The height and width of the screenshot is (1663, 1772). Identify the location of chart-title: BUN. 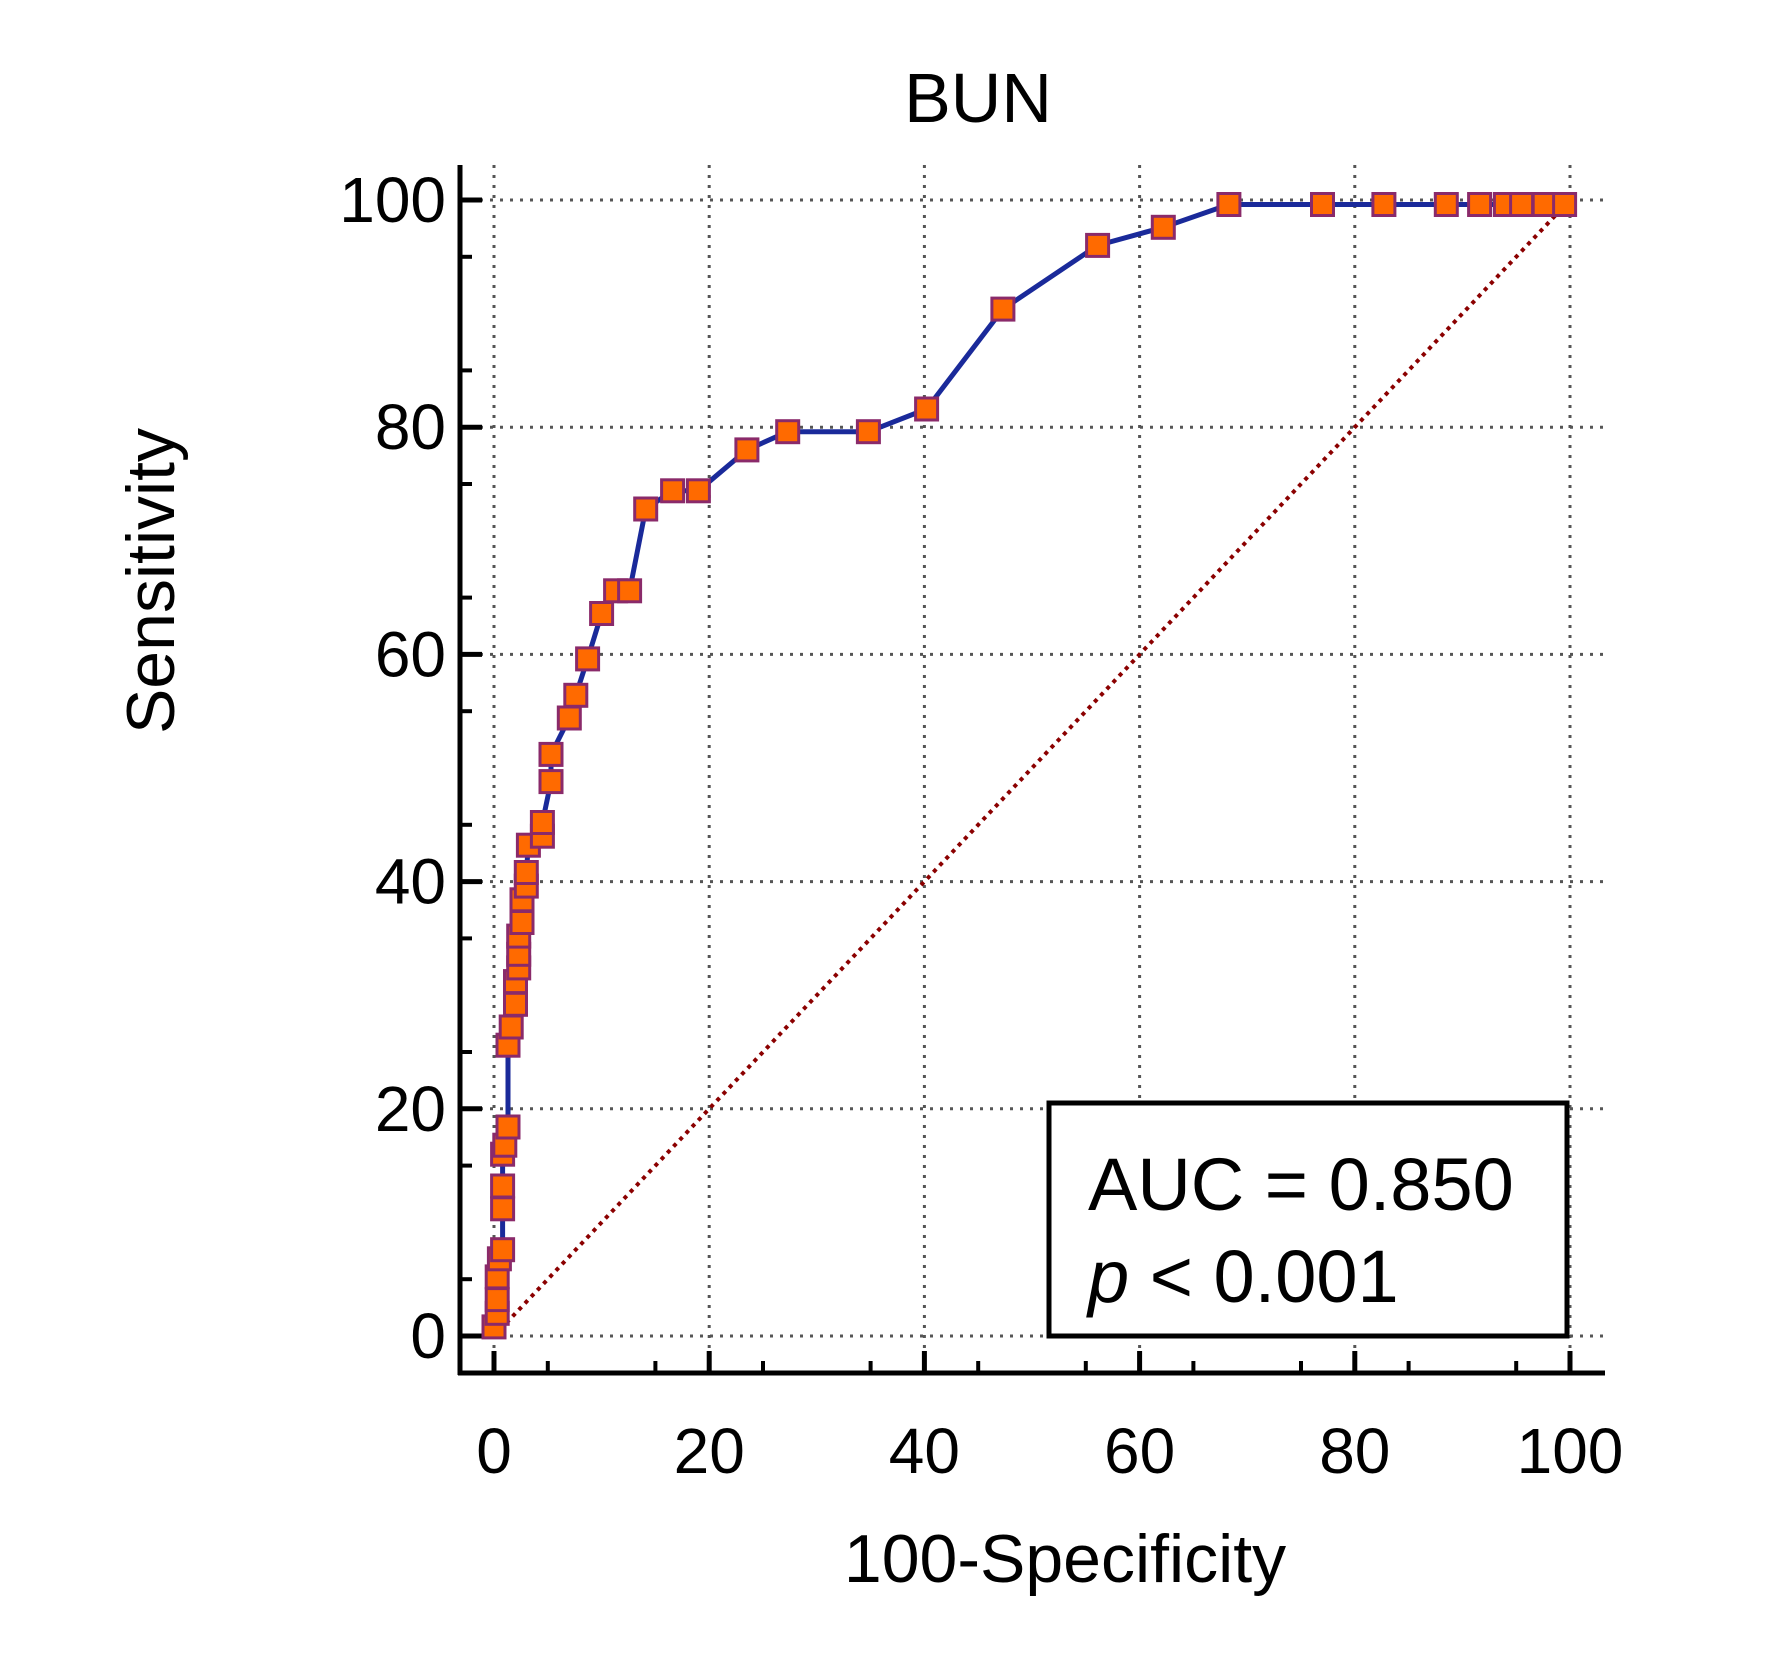
(978, 98).